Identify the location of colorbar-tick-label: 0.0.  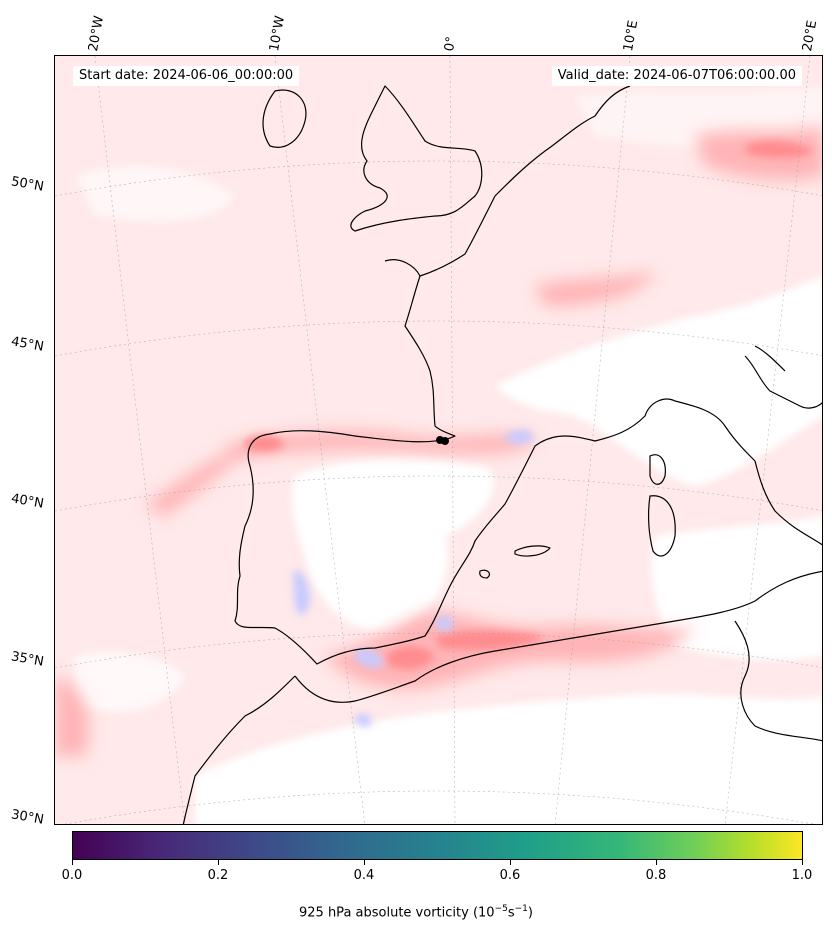
(72, 875).